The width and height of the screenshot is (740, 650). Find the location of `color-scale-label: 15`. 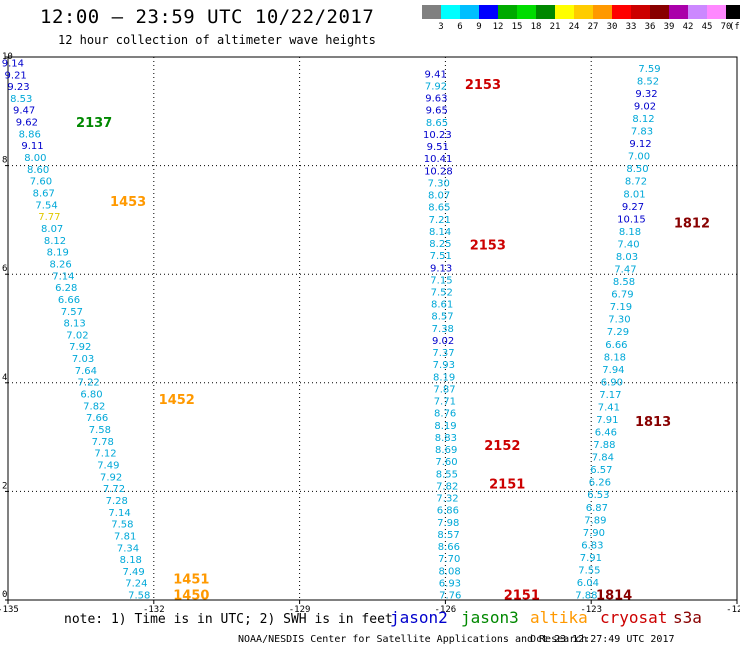

color-scale-label: 15 is located at coordinates (517, 27).